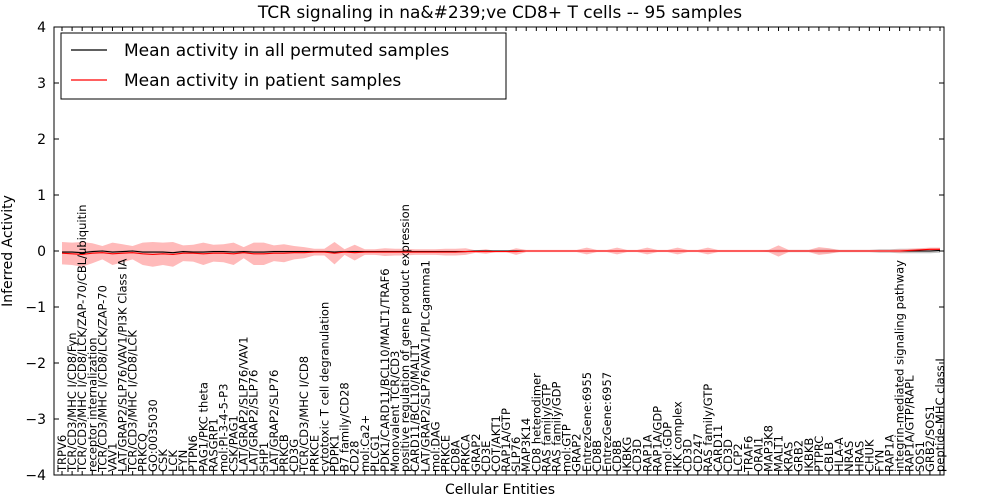 Image resolution: width=1000 pixels, height=500 pixels. Describe the element at coordinates (718, 448) in the screenshot. I see `entity-label: CARD11` at that location.